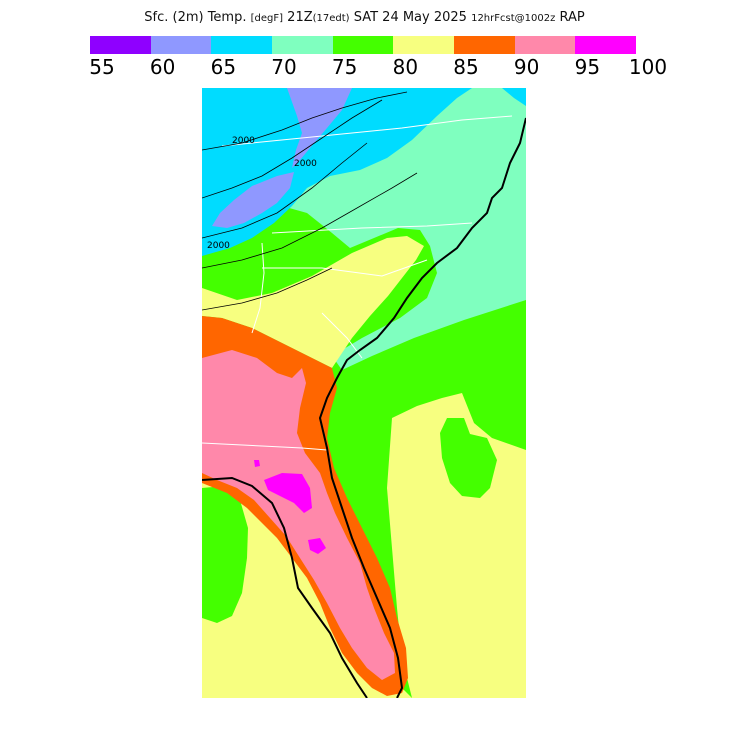  I want to click on fill-60-65-a, so click(319, 128).